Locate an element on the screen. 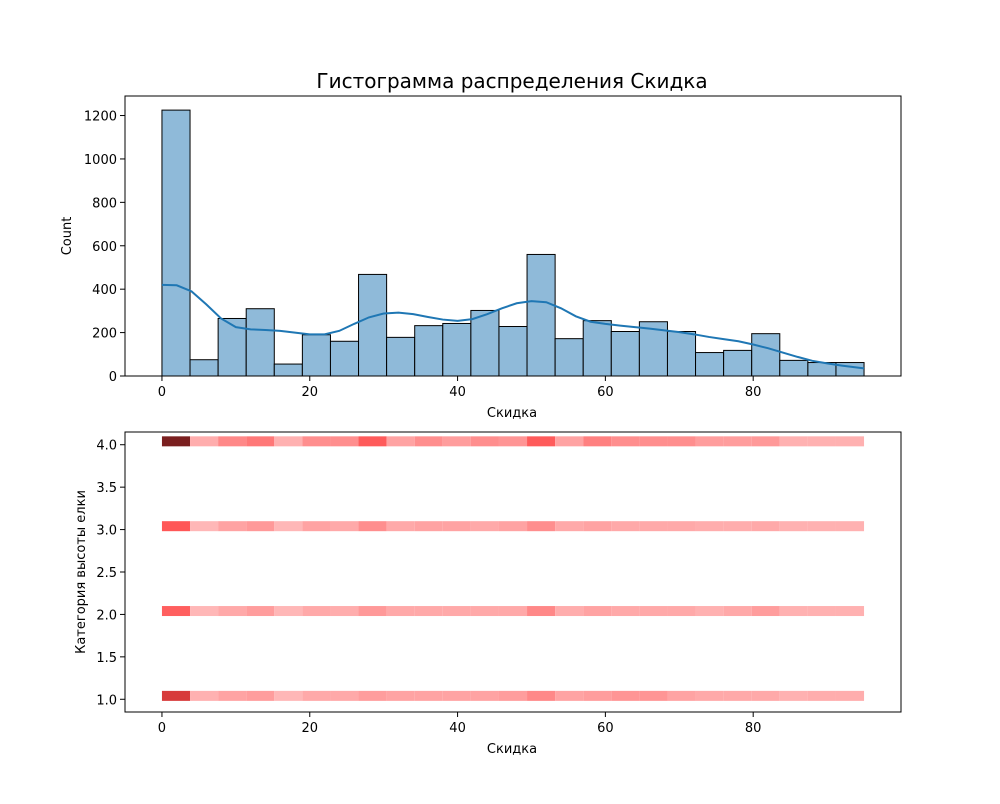 The height and width of the screenshot is (804, 1000). histogram-y-label: Count is located at coordinates (67, 236).